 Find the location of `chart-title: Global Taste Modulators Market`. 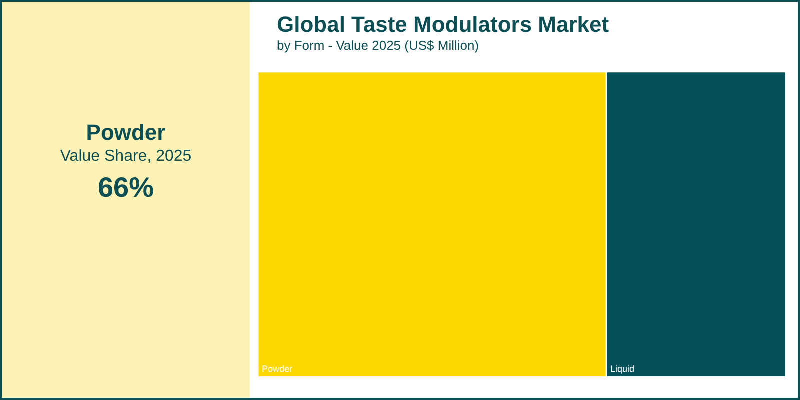

chart-title: Global Taste Modulators Market is located at coordinates (443, 25).